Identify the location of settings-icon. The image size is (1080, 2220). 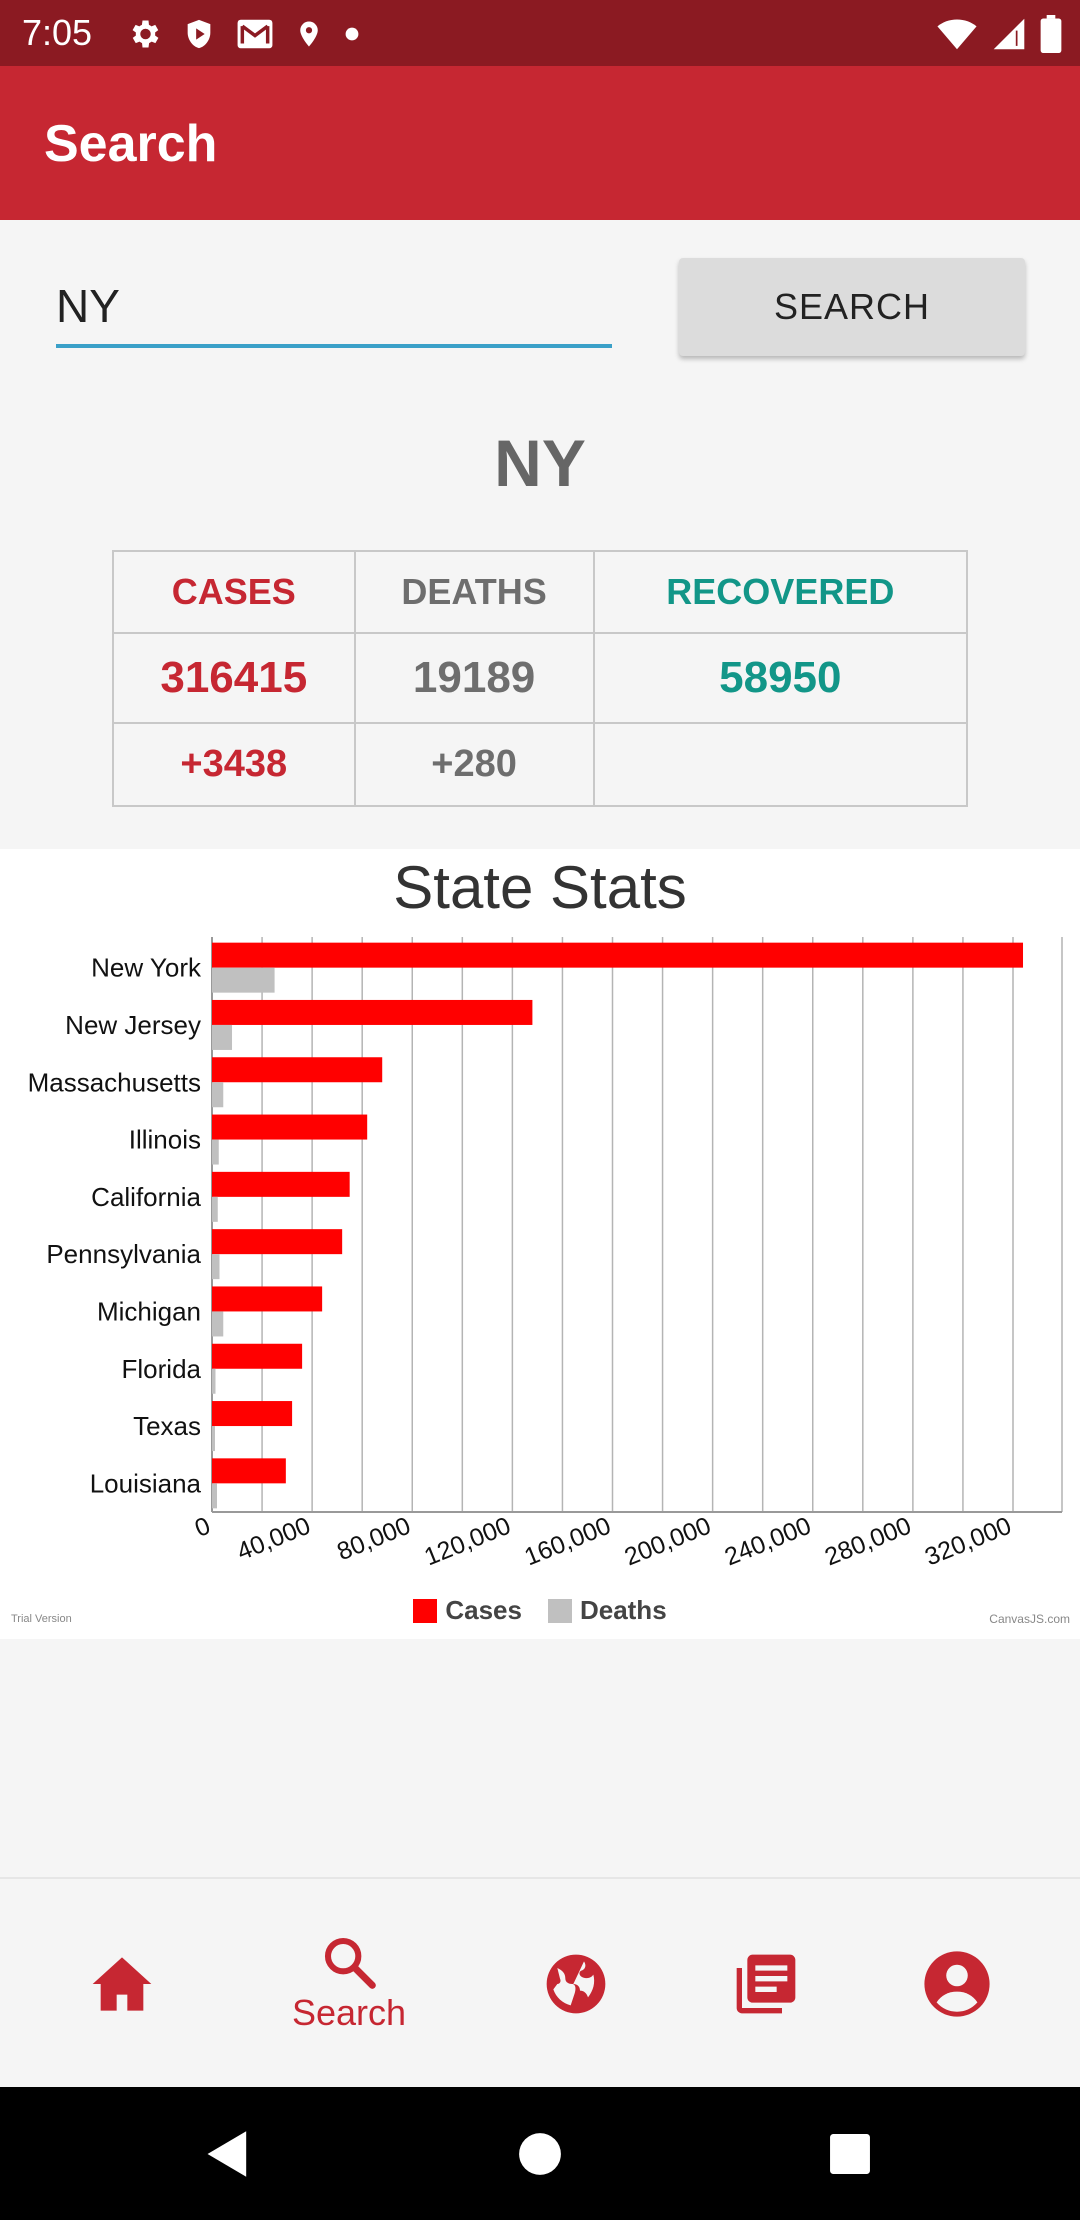
(145, 34).